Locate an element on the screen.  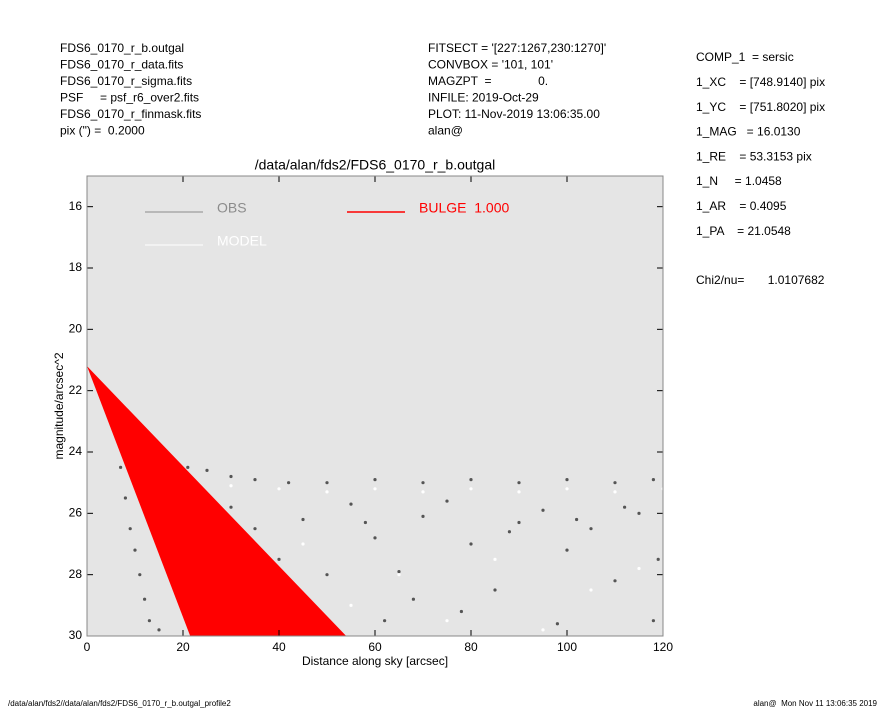
y-tick-label: 20 is located at coordinates (76, 329).